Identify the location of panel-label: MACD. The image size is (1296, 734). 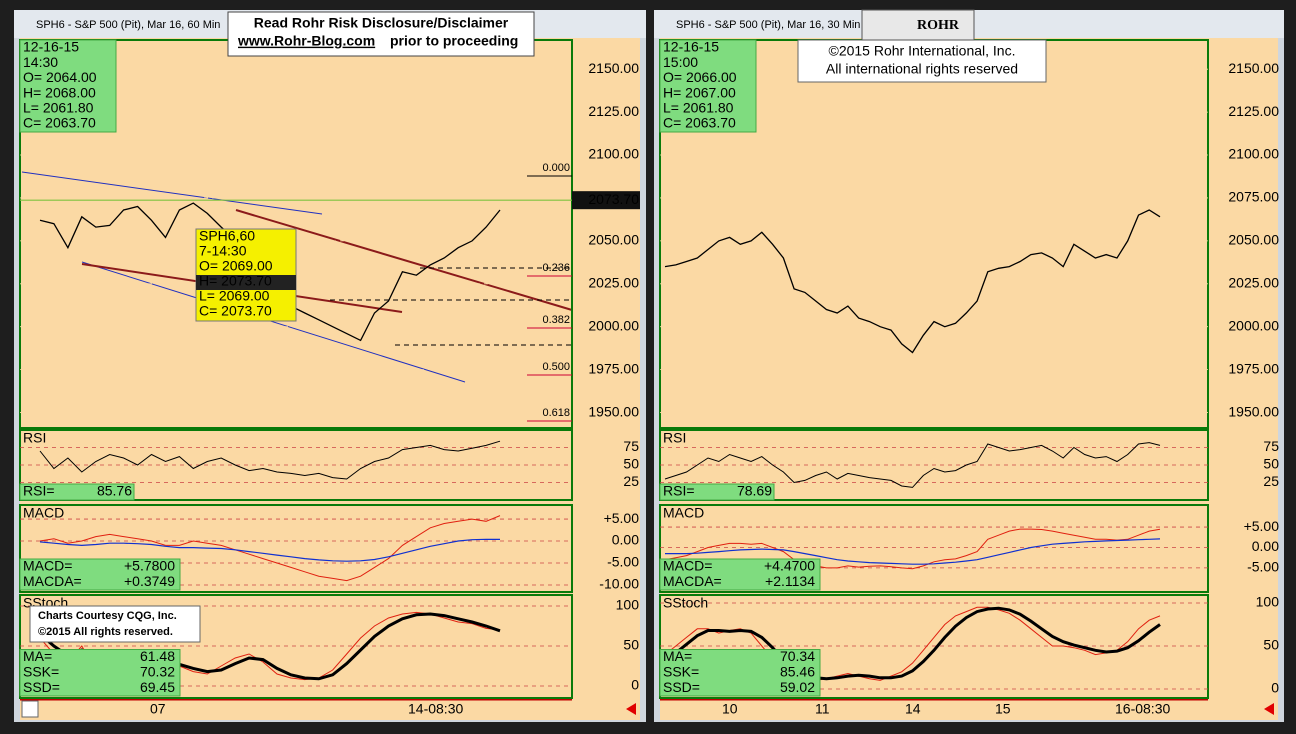
(43, 513).